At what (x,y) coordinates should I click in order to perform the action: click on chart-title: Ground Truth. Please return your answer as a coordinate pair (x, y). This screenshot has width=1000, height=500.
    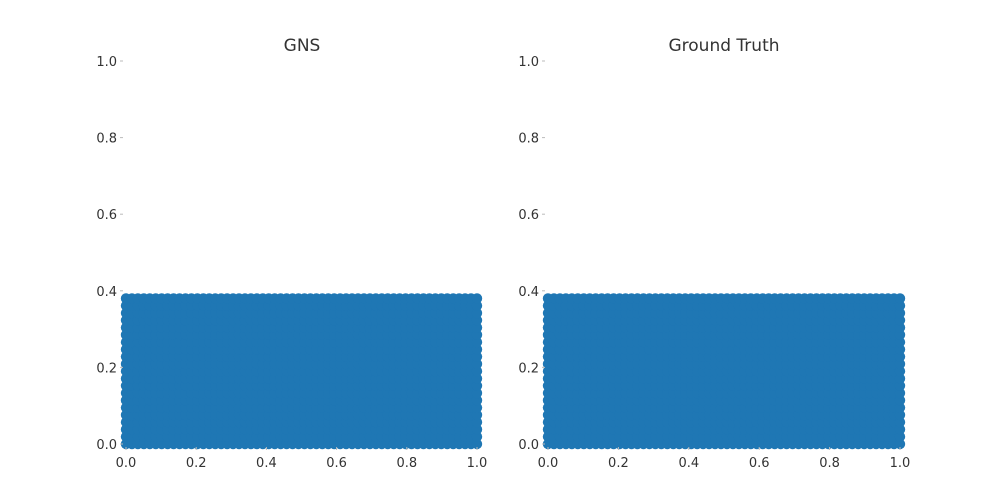
    Looking at the image, I should click on (723, 46).